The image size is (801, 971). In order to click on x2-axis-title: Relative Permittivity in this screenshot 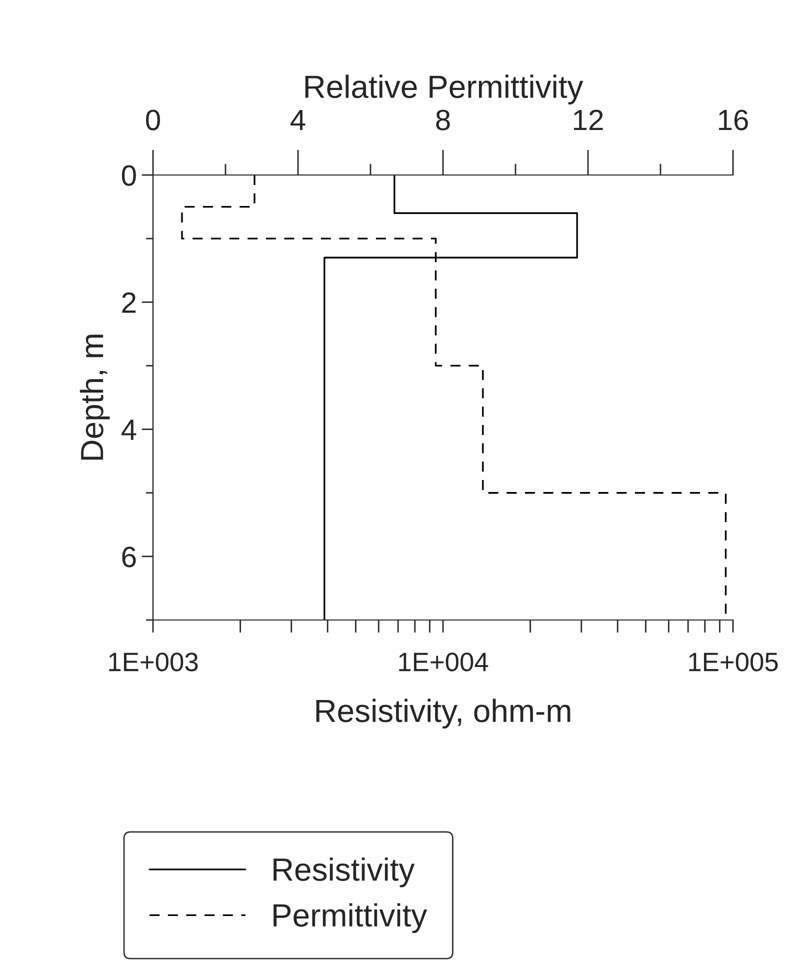, I will do `click(444, 89)`.